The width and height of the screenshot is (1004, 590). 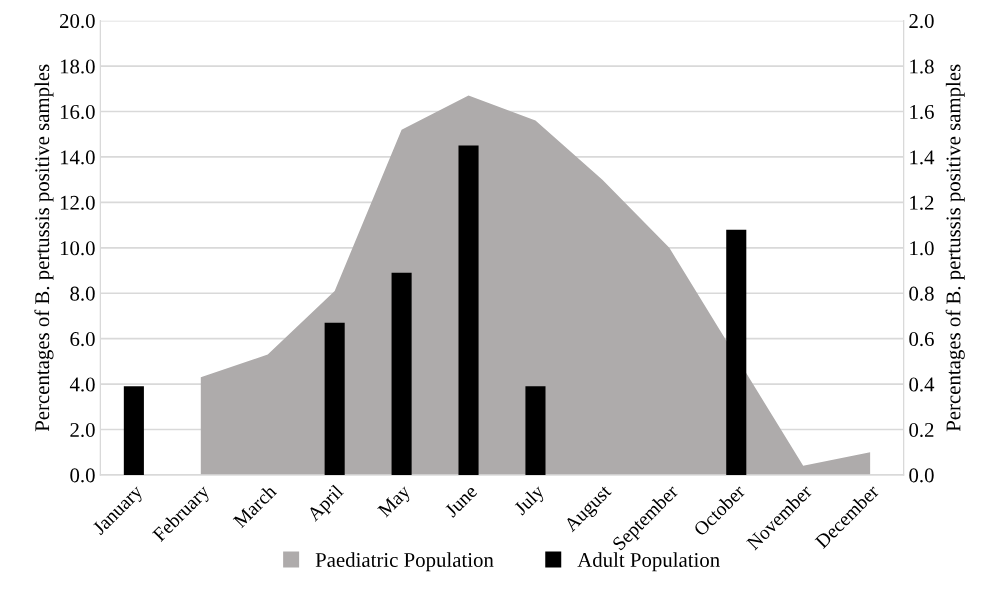 I want to click on y2-tick-label: 2.0, so click(x=921, y=21).